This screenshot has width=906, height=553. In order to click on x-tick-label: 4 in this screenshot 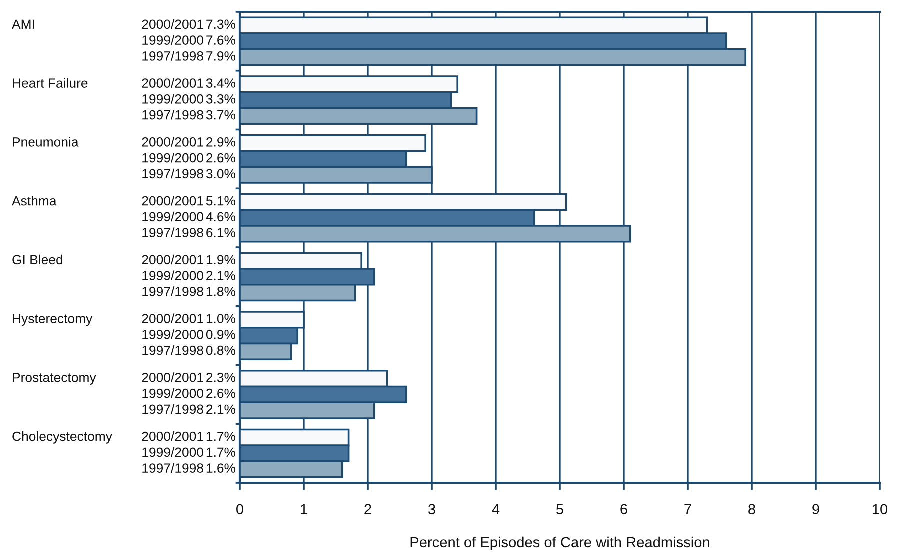, I will do `click(496, 509)`.